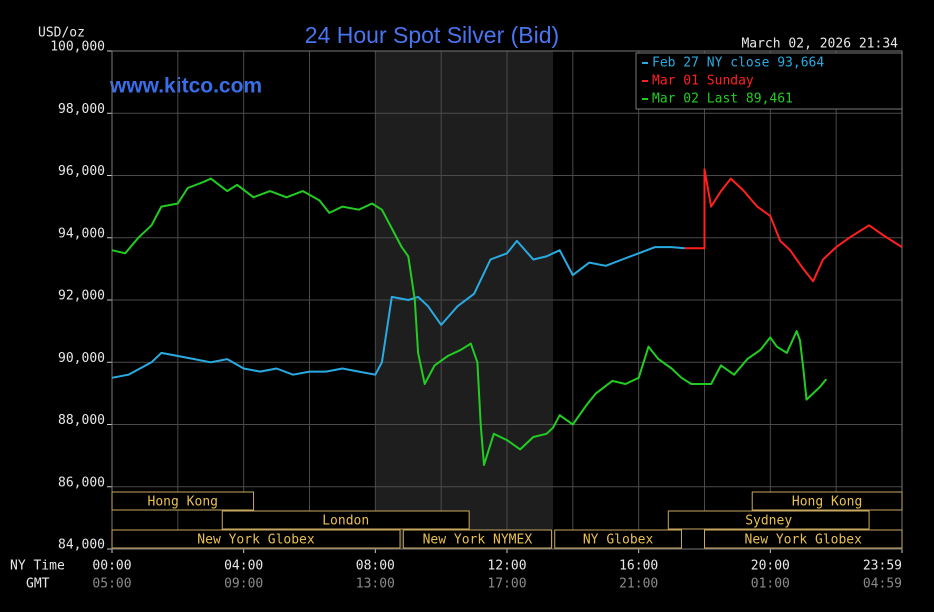 The image size is (934, 612). I want to click on legend-label: Feb 27 NY close 93,664, so click(738, 63).